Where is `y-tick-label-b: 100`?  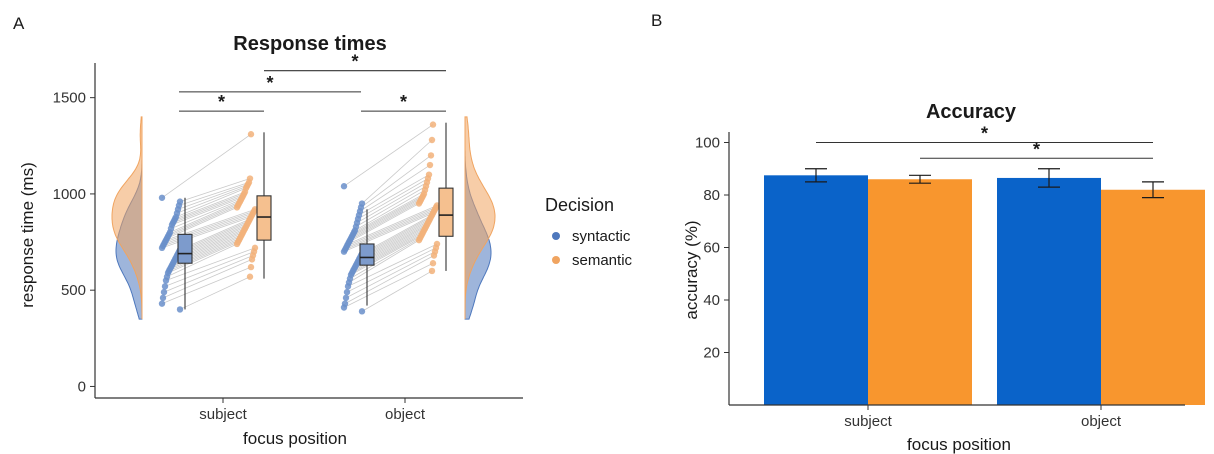 y-tick-label-b: 100 is located at coordinates (707, 143).